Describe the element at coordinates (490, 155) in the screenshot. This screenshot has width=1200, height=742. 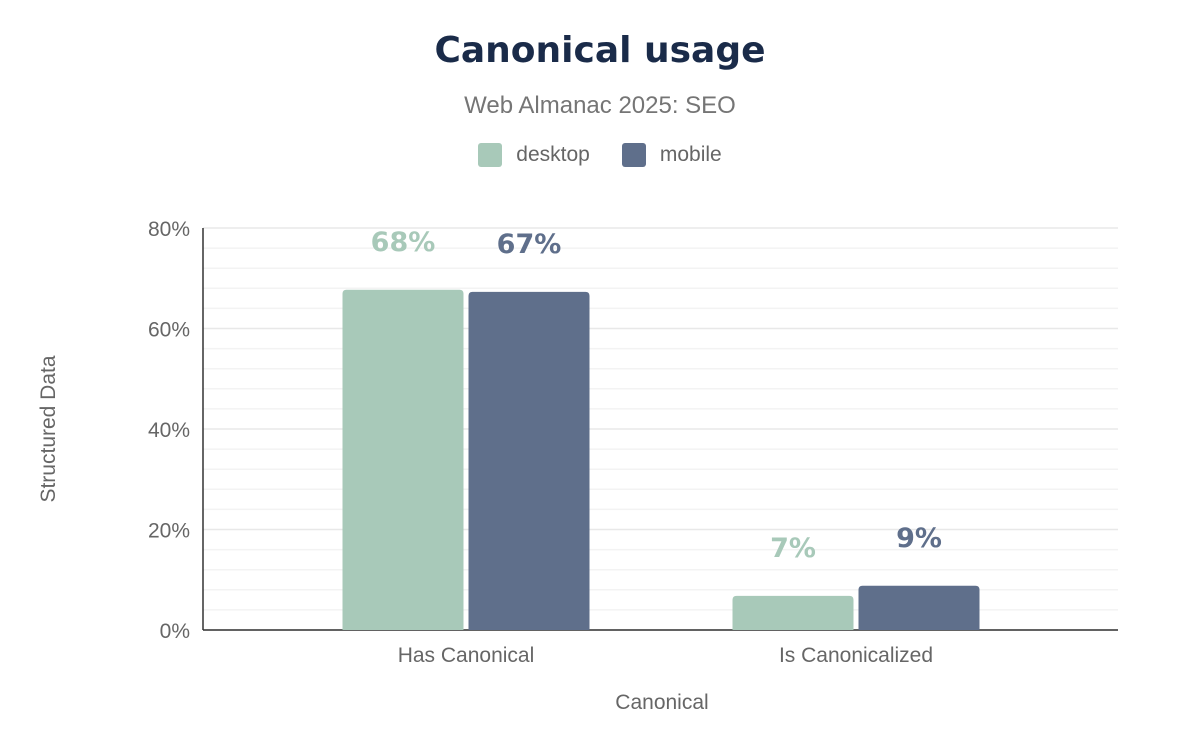
I see `legend-swatch-desktop` at that location.